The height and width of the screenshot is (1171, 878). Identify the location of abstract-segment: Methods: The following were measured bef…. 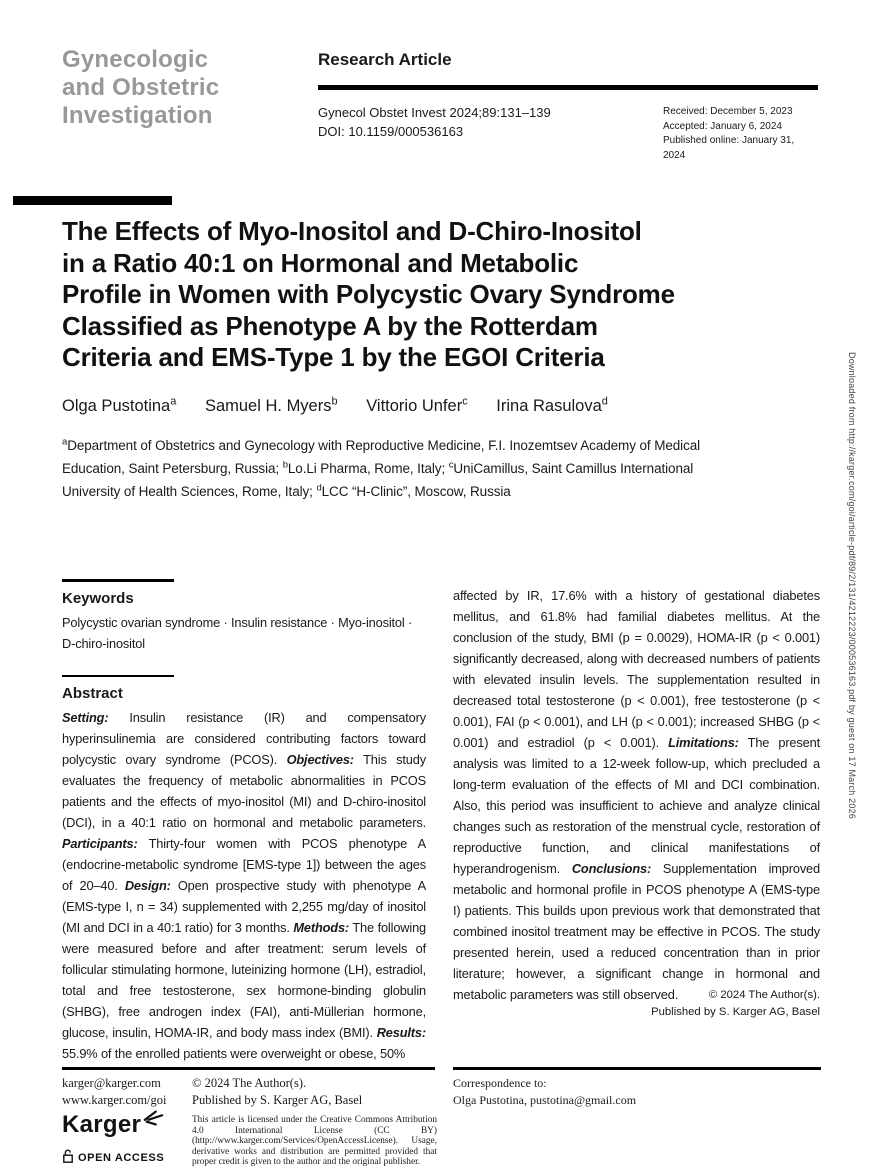
(244, 980).